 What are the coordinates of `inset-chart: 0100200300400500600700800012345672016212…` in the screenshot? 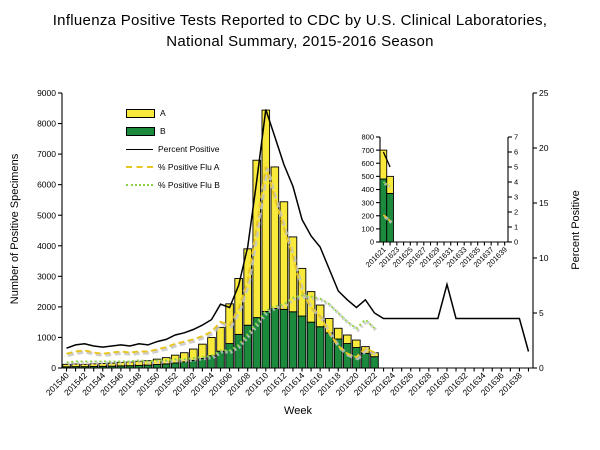 It's located at (440, 201).